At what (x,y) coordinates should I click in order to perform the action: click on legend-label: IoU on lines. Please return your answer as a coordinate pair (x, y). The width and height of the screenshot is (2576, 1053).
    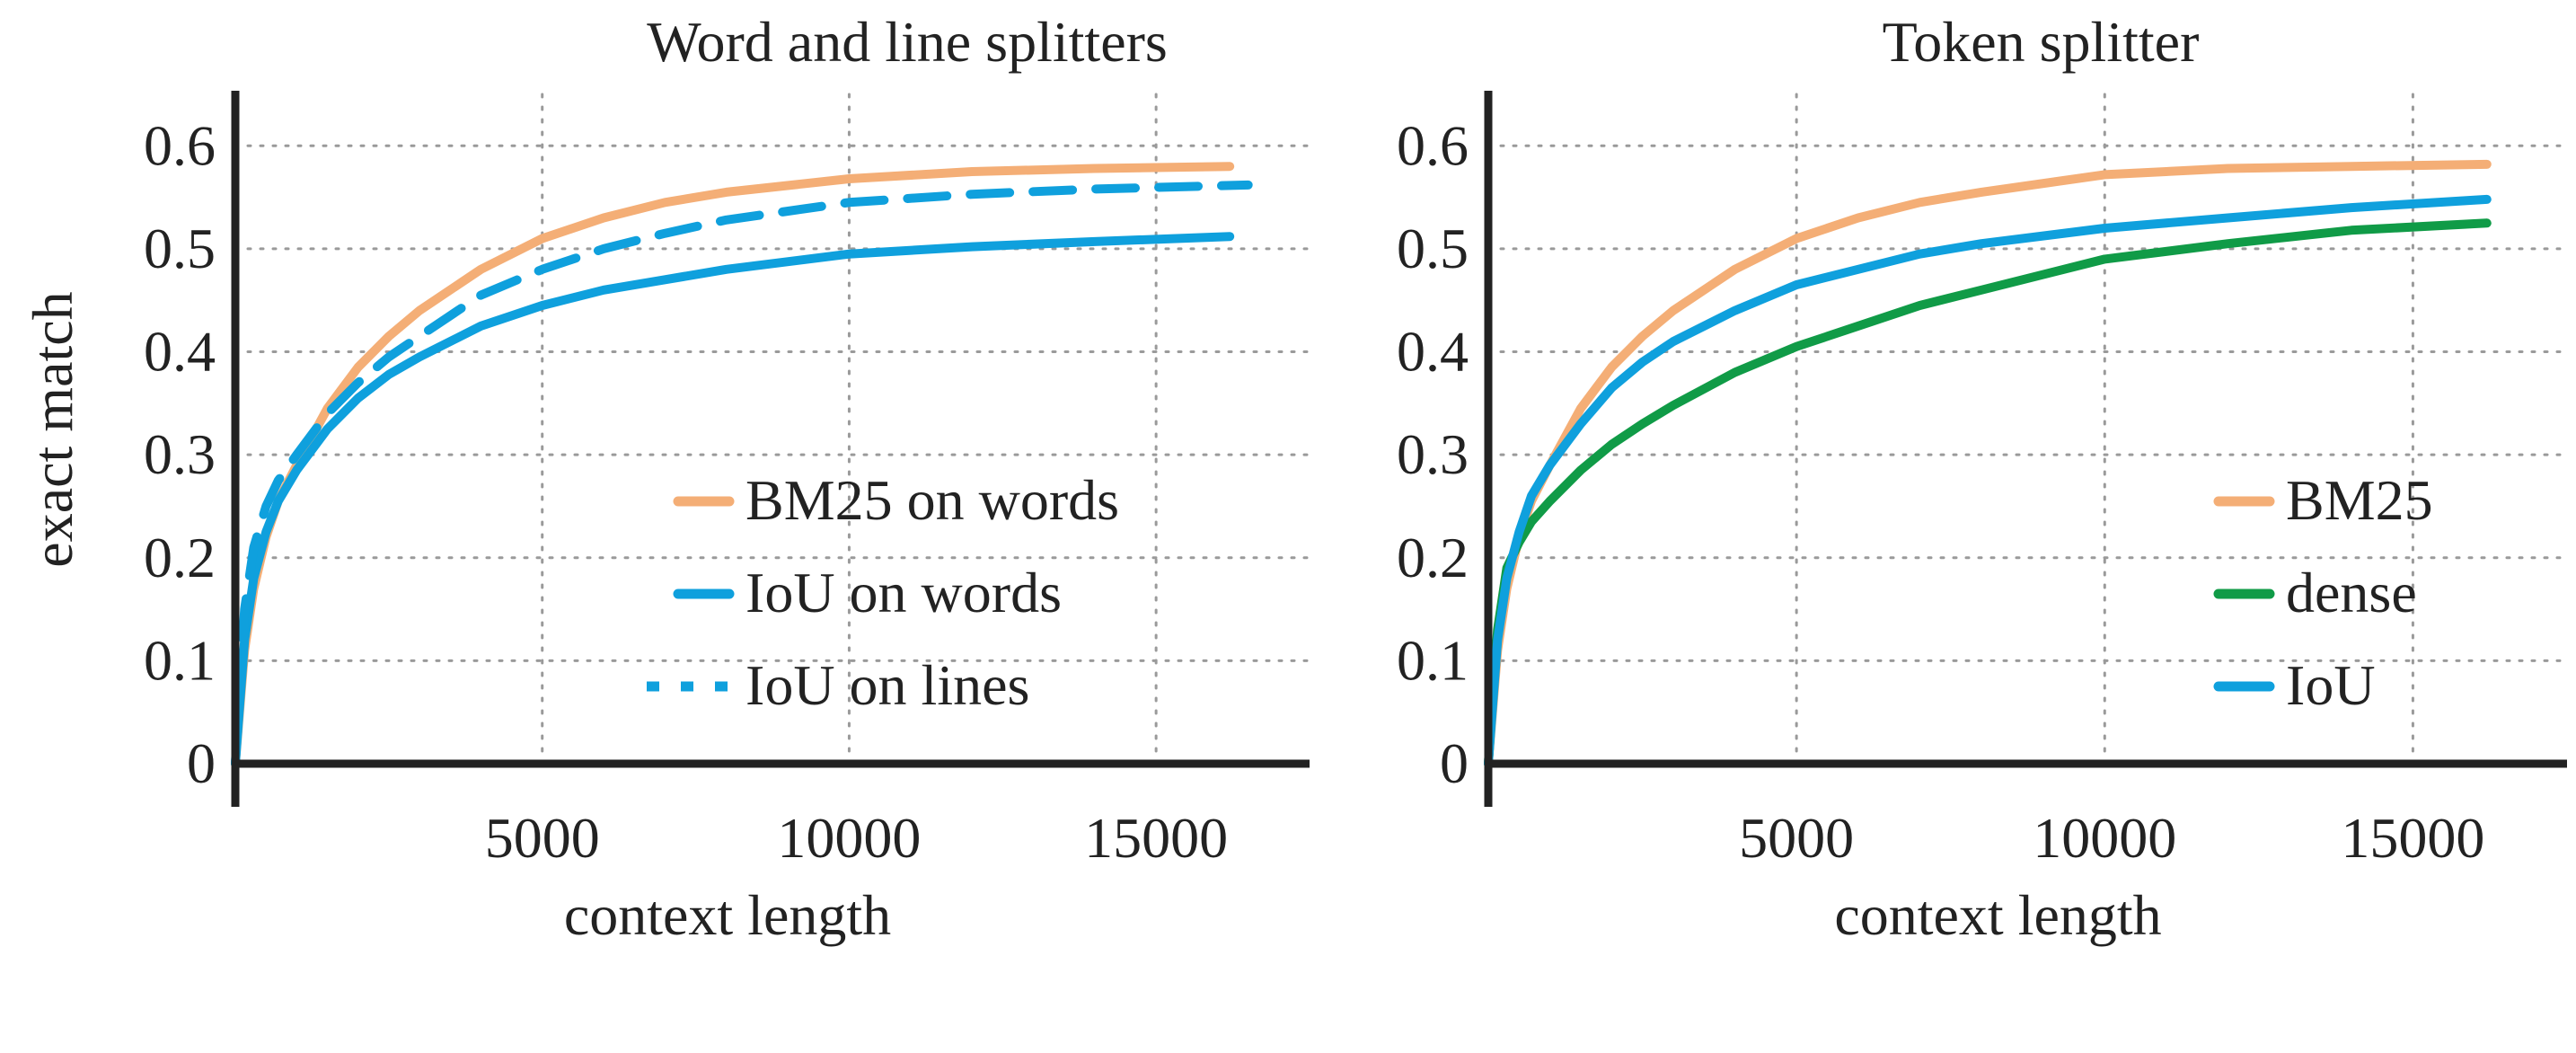
    Looking at the image, I should click on (887, 685).